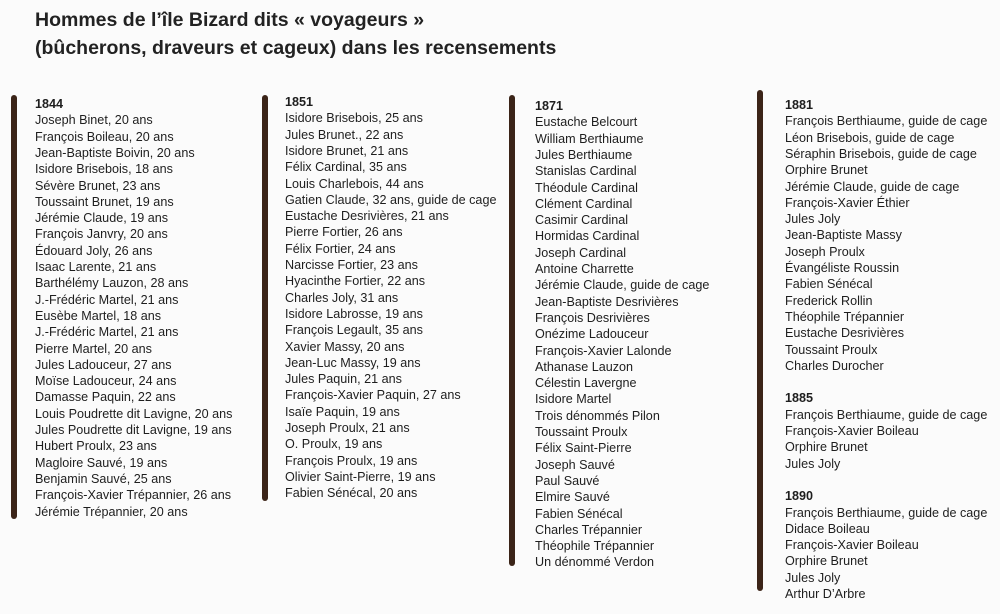 This screenshot has width=1000, height=614. Describe the element at coordinates (342, 297) in the screenshot. I see `voyageur-name: Charles Joly, 31 ans` at that location.